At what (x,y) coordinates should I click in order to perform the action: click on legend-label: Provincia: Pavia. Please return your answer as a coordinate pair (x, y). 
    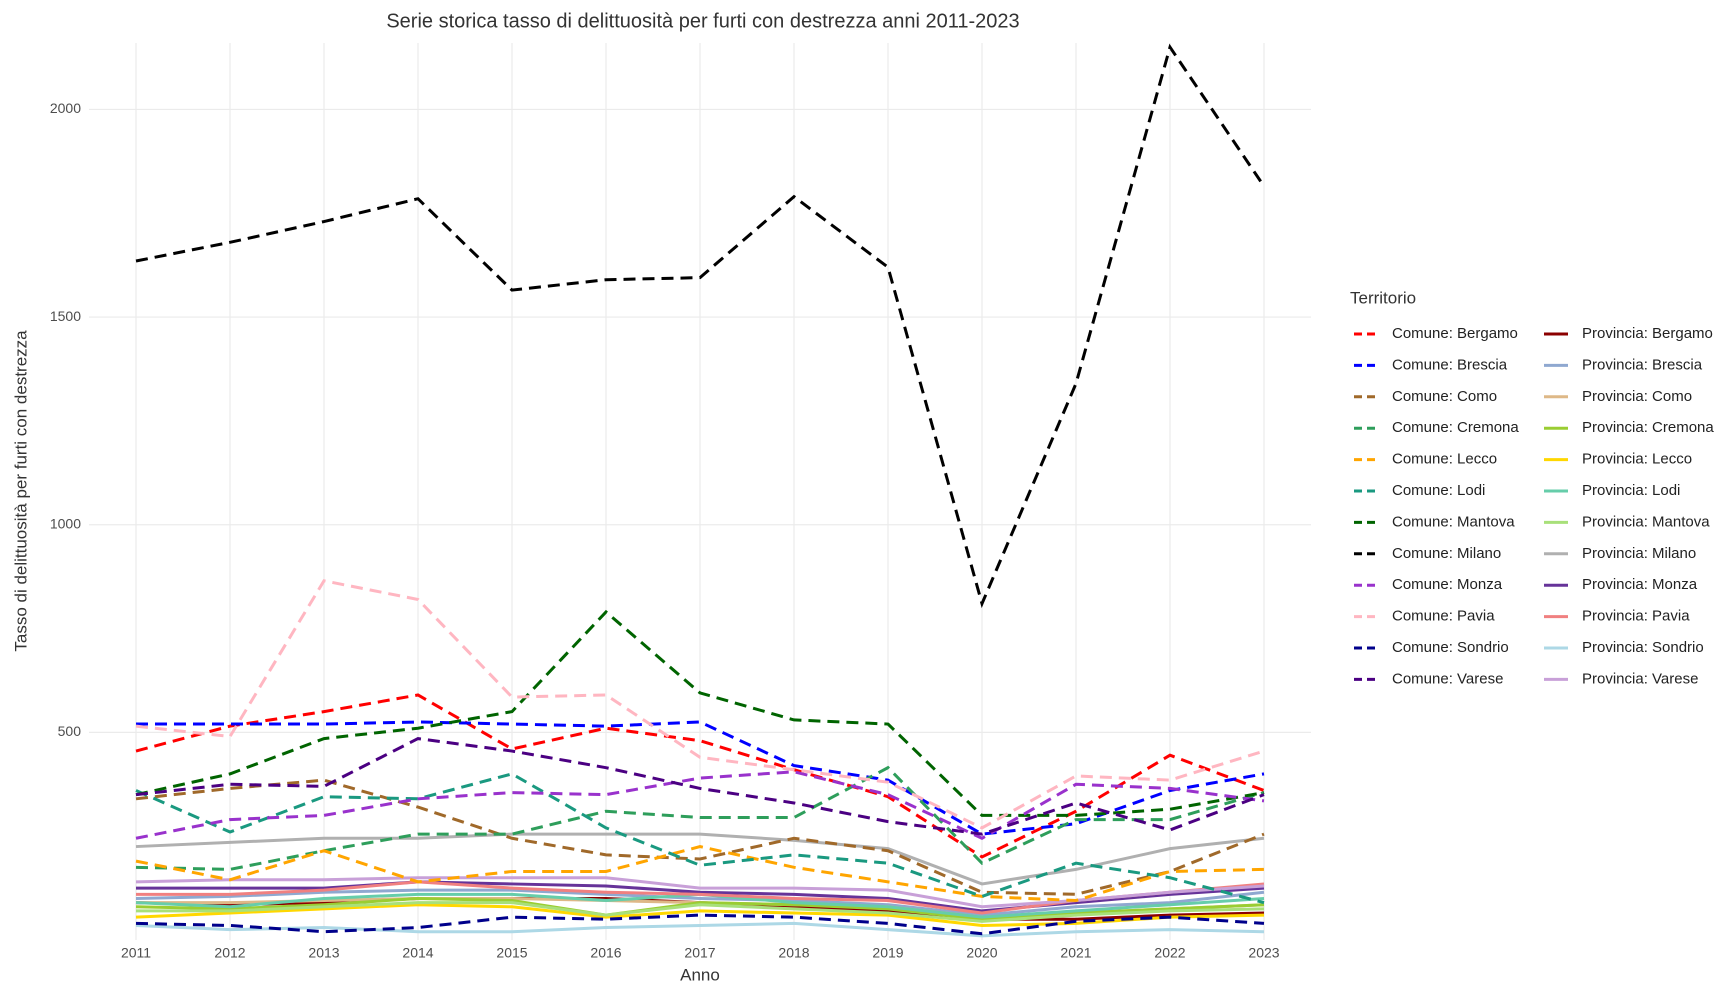
    Looking at the image, I should click on (1636, 616).